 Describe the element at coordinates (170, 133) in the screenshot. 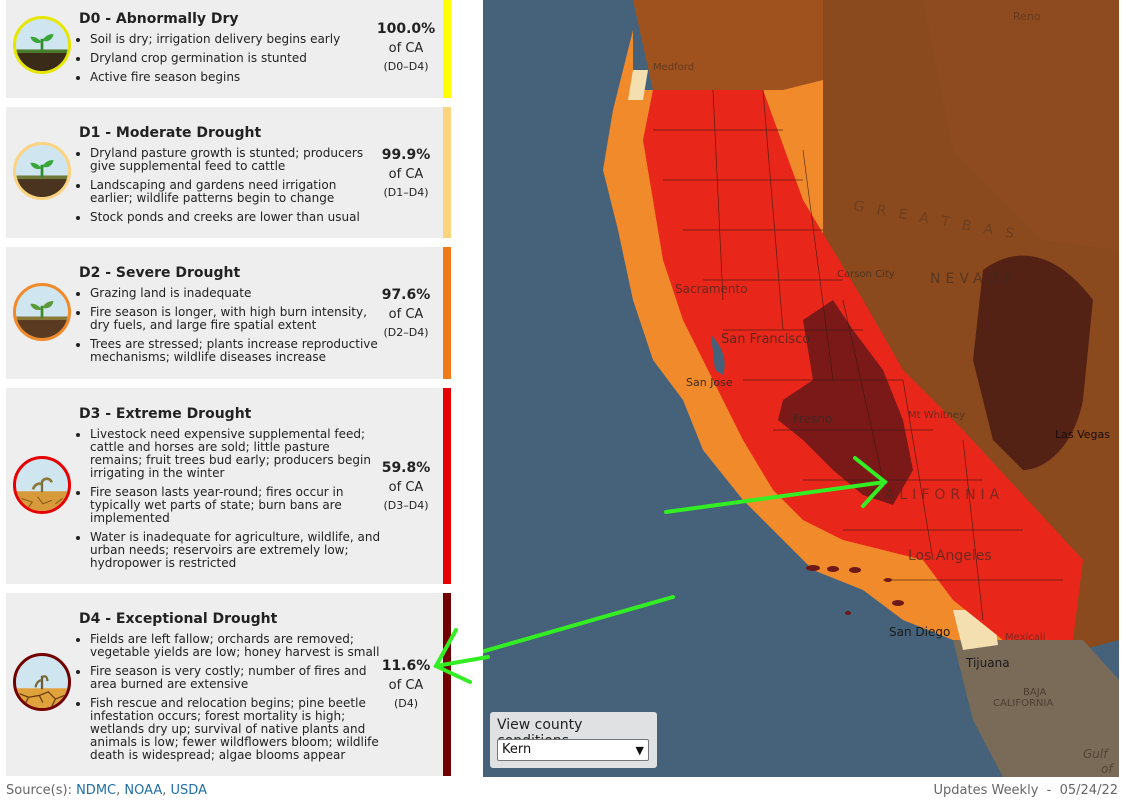

I see `legend-title: D1 - Moderate Drought` at that location.